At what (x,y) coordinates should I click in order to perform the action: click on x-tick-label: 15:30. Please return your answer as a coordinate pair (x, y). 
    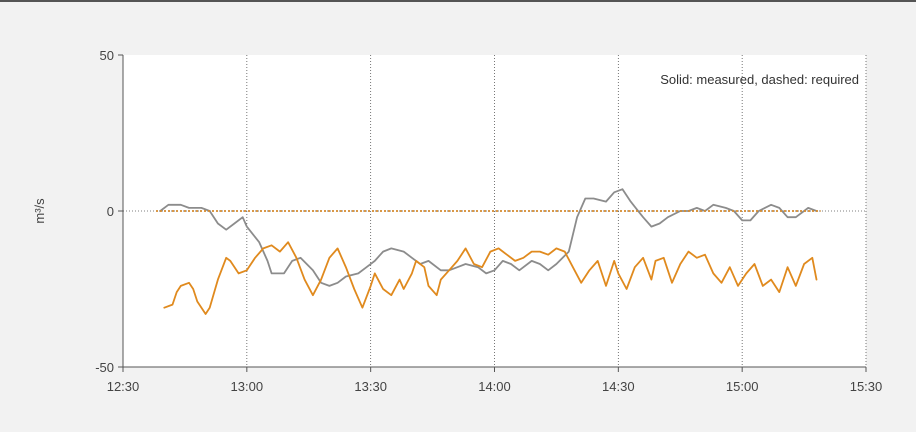
    Looking at the image, I should click on (866, 386).